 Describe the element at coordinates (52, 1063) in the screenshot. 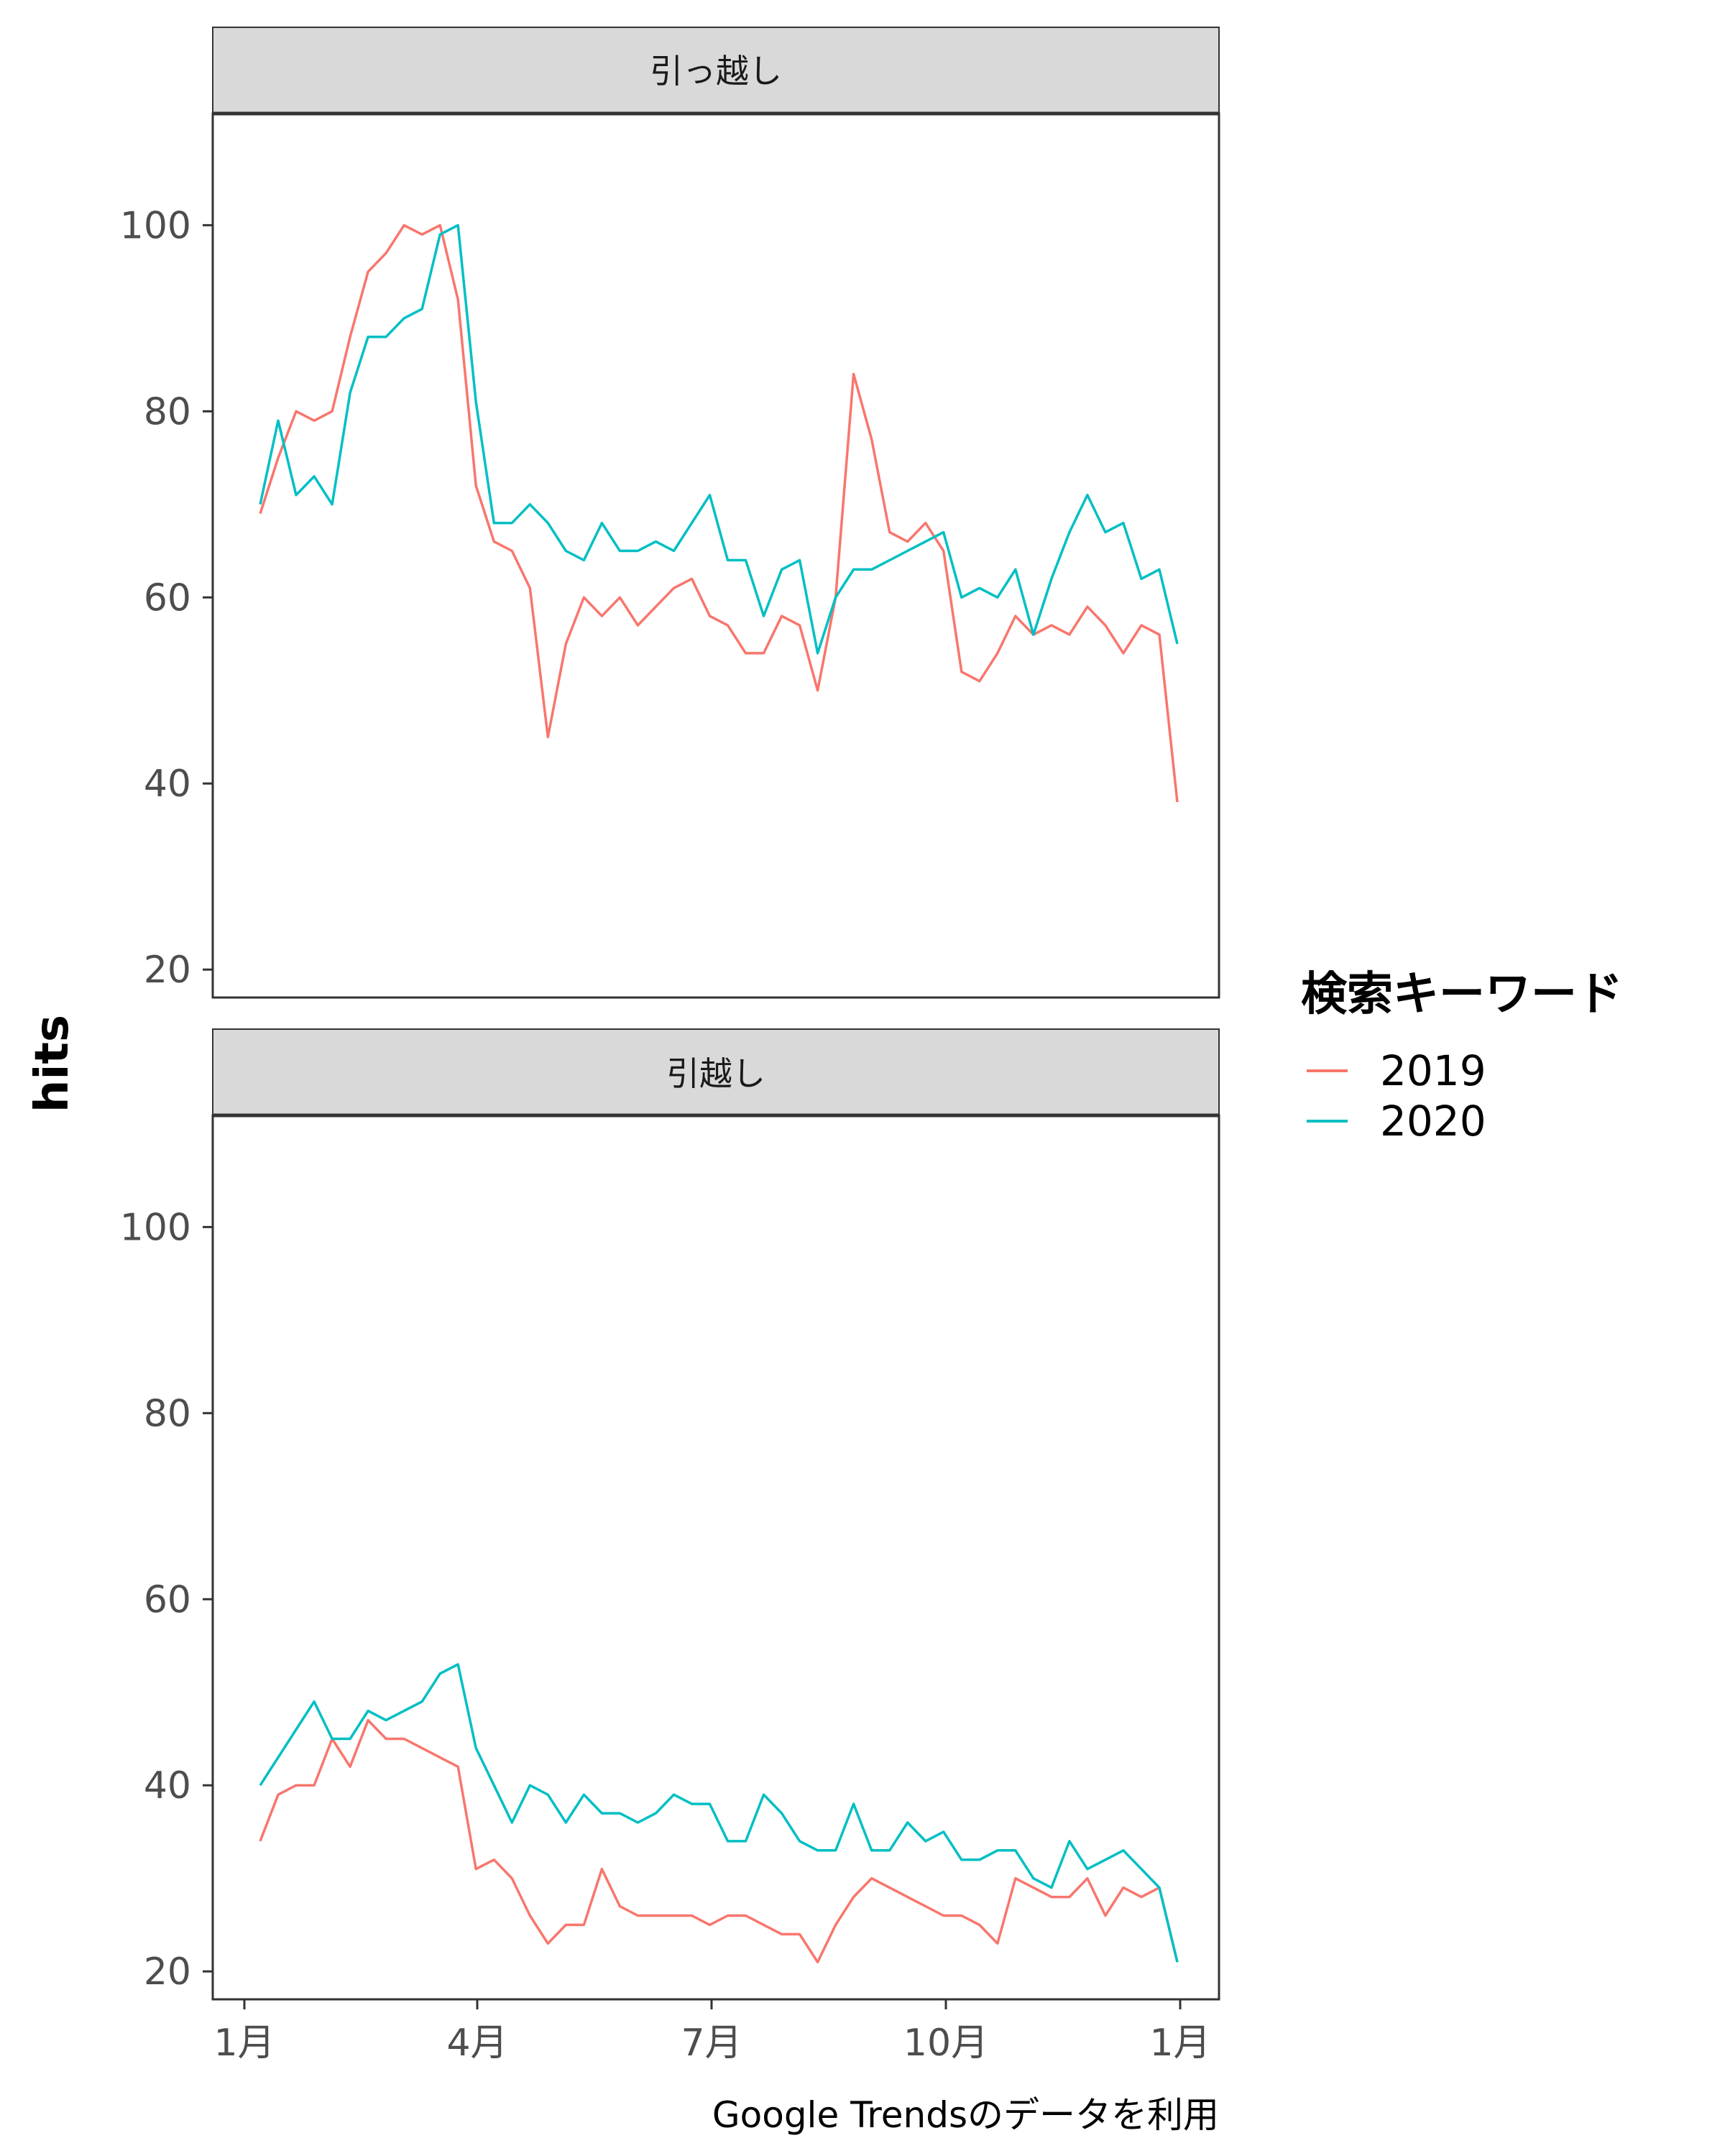

I see `y-axis-title: hits` at that location.